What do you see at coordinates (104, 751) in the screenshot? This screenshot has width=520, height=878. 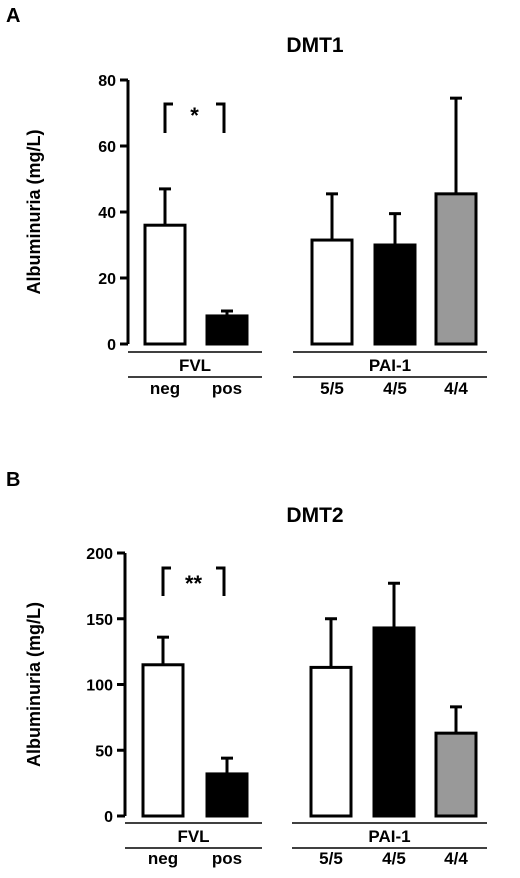 I see `y-tick-label: 50` at bounding box center [104, 751].